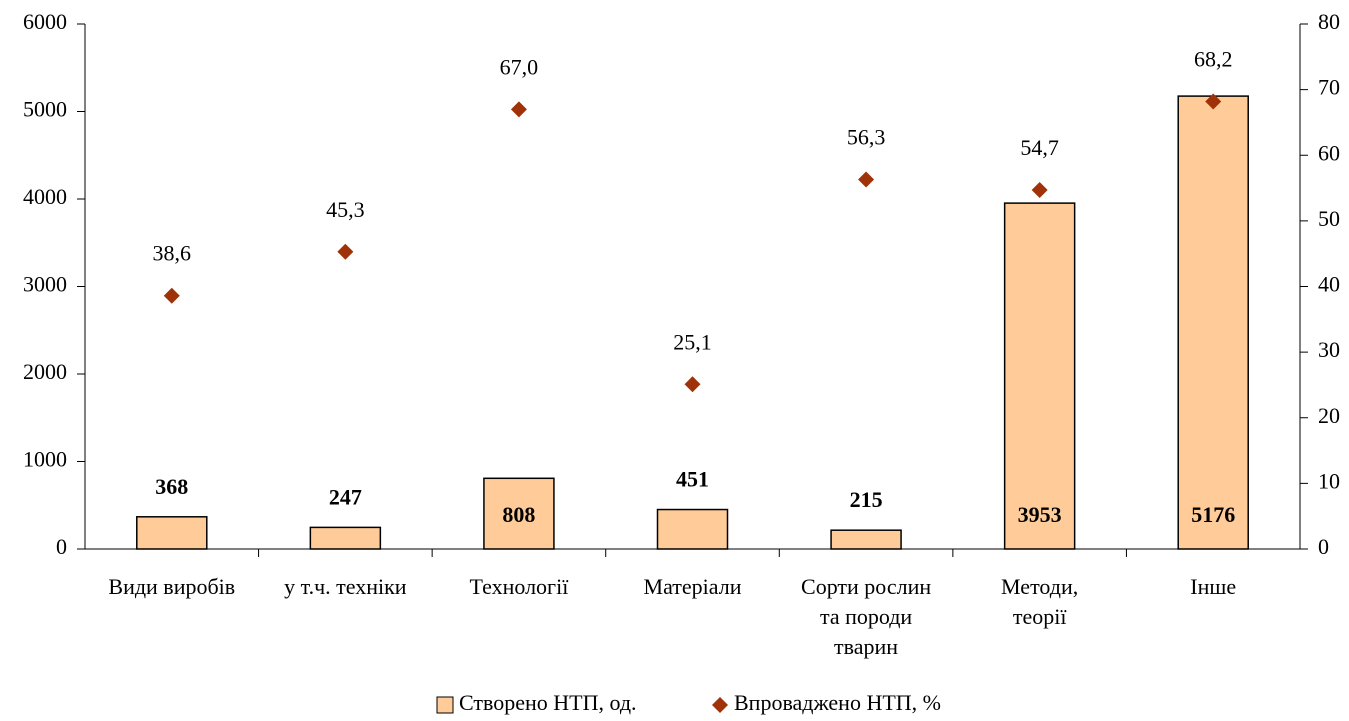 The height and width of the screenshot is (721, 1349). What do you see at coordinates (1329, 21) in the screenshot?
I see `y2-tick-label: 80` at bounding box center [1329, 21].